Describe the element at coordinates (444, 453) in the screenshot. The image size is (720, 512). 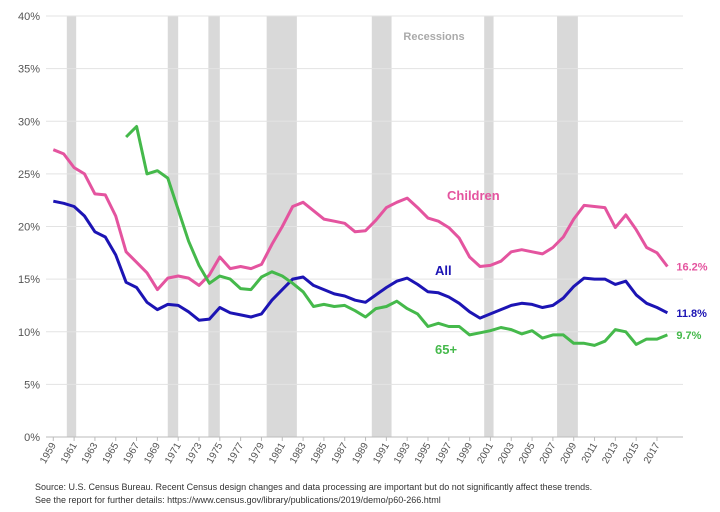
I see `x-tick-label: 1997` at that location.